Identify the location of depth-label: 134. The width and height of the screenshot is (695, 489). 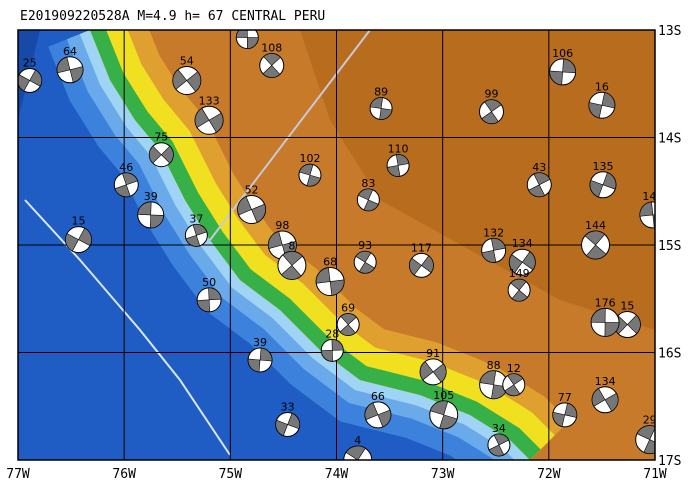
(605, 381).